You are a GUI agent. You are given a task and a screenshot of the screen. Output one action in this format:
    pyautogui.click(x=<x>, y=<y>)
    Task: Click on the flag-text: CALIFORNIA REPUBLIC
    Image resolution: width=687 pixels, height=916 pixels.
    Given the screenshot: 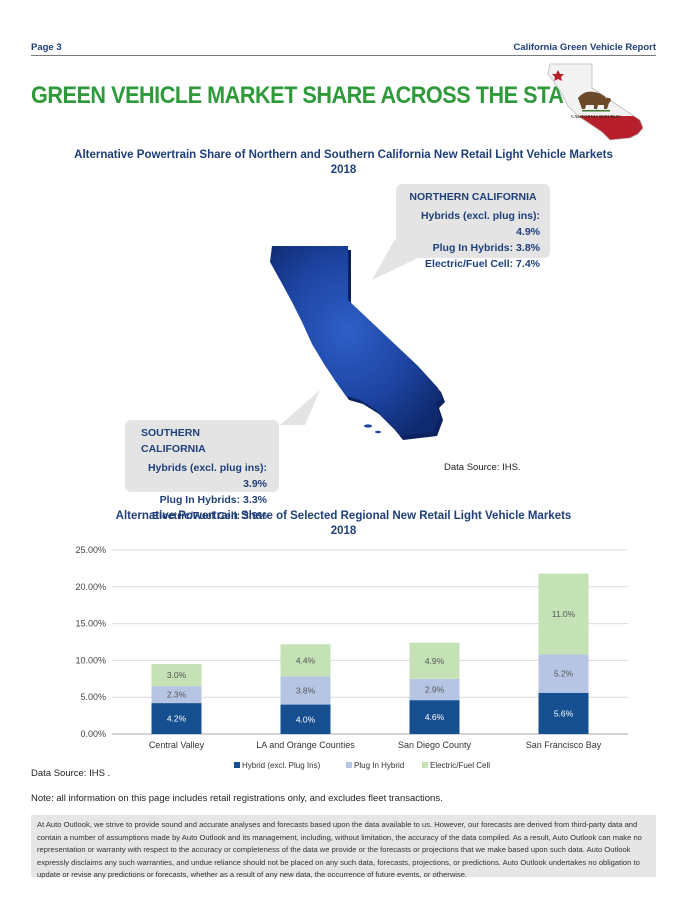 What is the action you would take?
    pyautogui.click(x=595, y=116)
    